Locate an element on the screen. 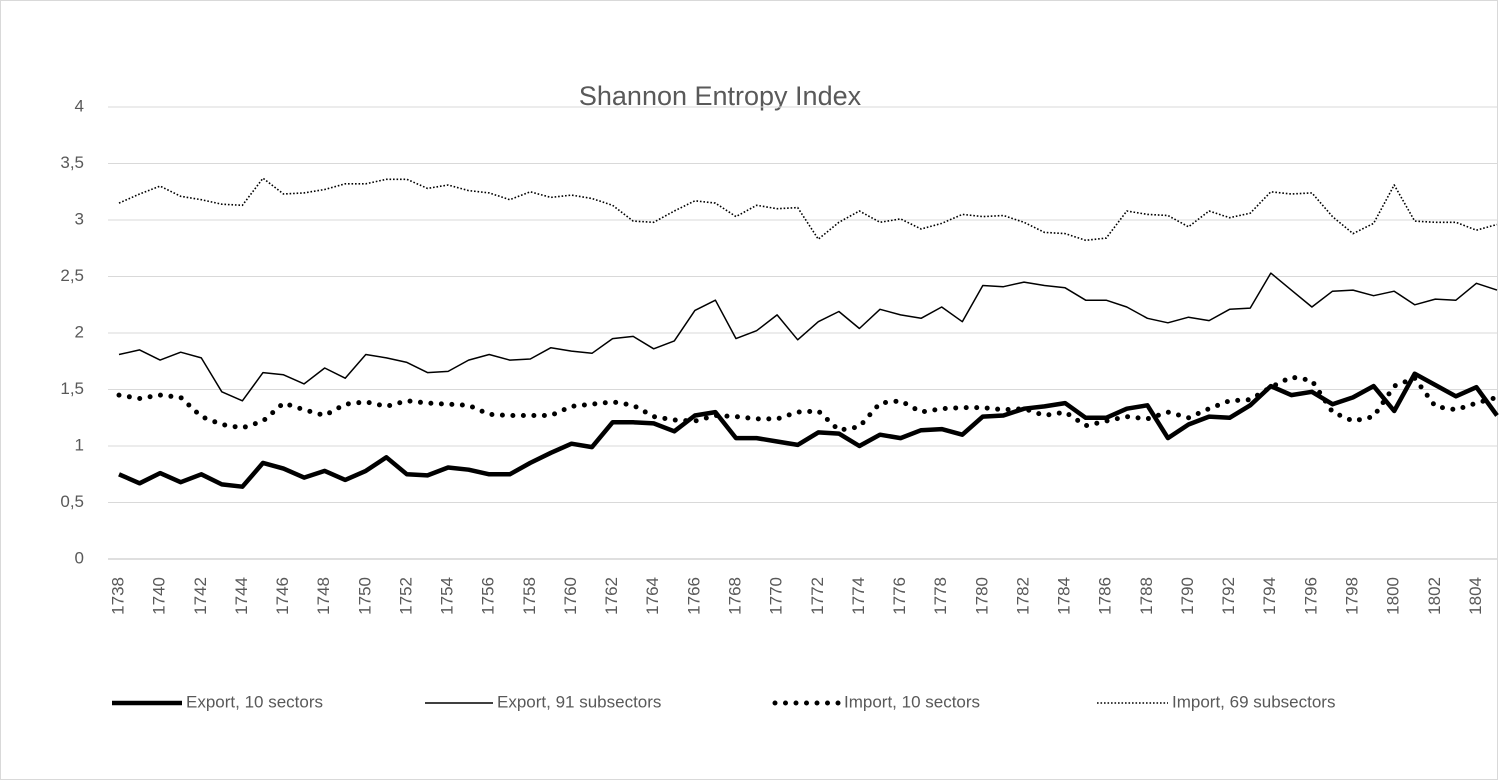 This screenshot has width=1499, height=780. x-tick-label: 1782 is located at coordinates (1022, 596).